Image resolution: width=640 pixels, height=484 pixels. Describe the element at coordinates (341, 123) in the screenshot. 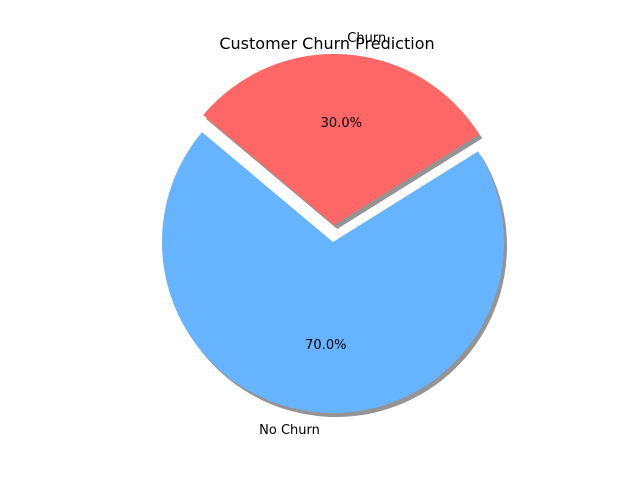

I see `slice-percent-churn: 30.0%` at that location.